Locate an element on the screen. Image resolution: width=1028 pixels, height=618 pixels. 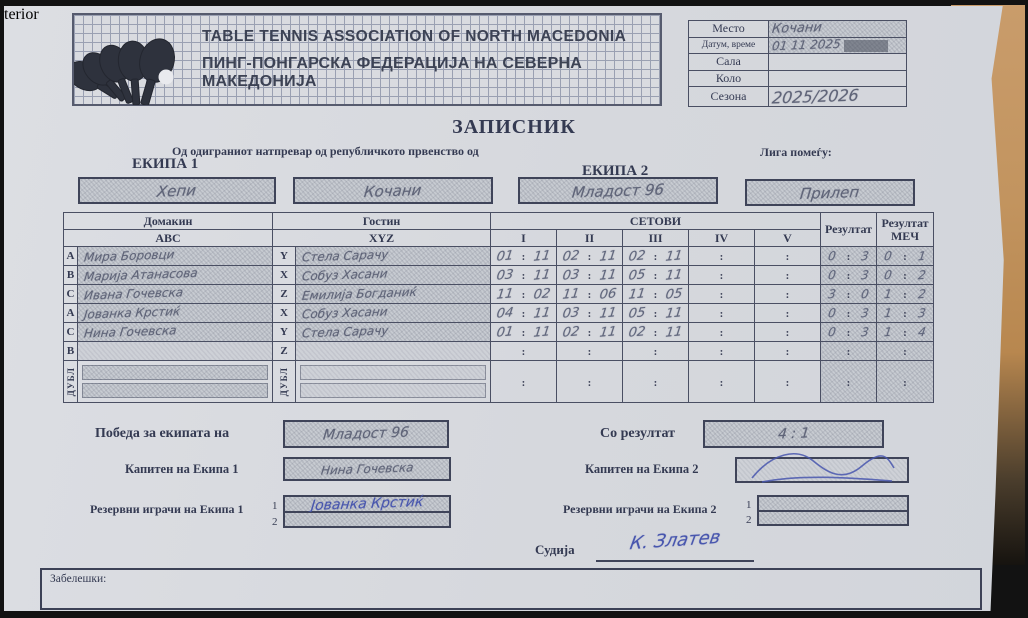
captain1-box: Нина Гочевска is located at coordinates (367, 469).